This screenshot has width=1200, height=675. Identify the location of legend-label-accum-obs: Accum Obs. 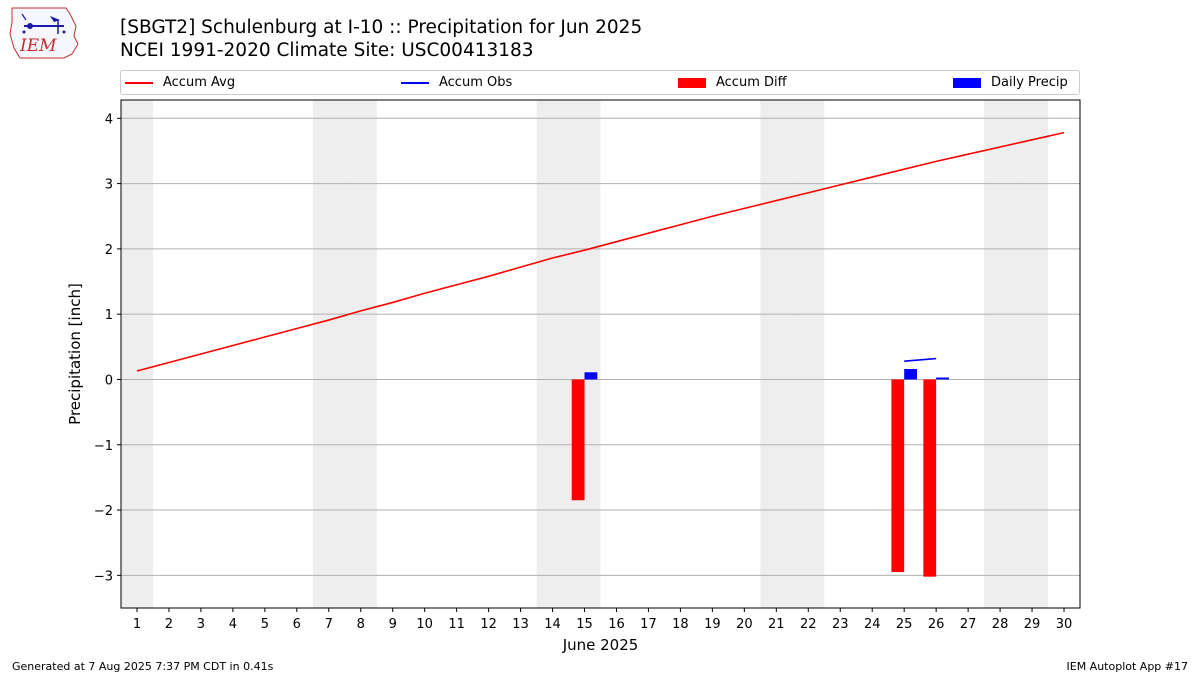
(476, 82).